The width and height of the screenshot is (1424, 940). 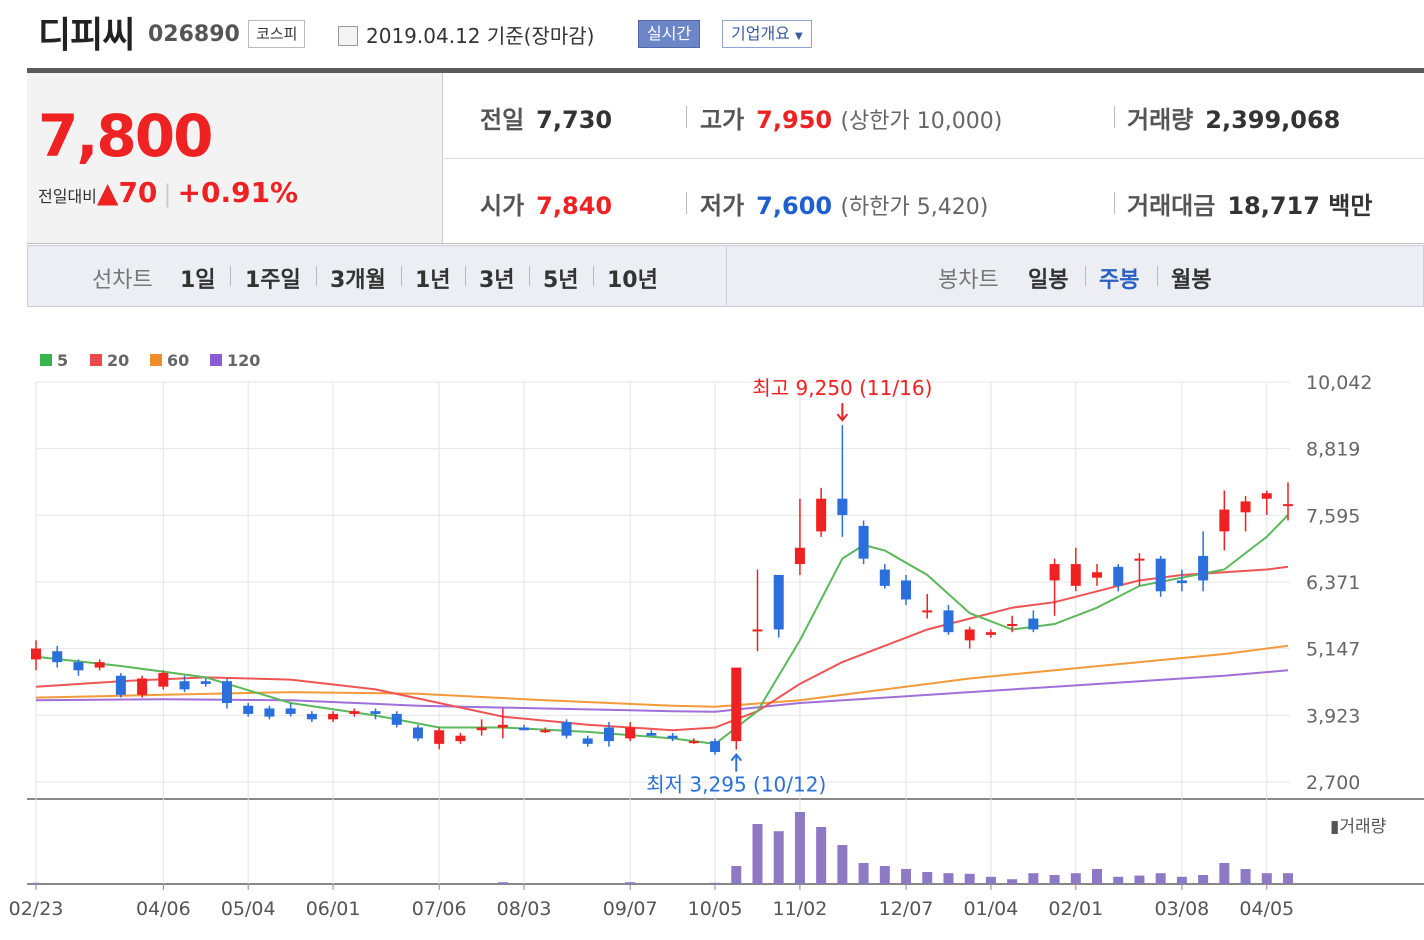 What do you see at coordinates (235, 158) in the screenshot?
I see `price-box` at bounding box center [235, 158].